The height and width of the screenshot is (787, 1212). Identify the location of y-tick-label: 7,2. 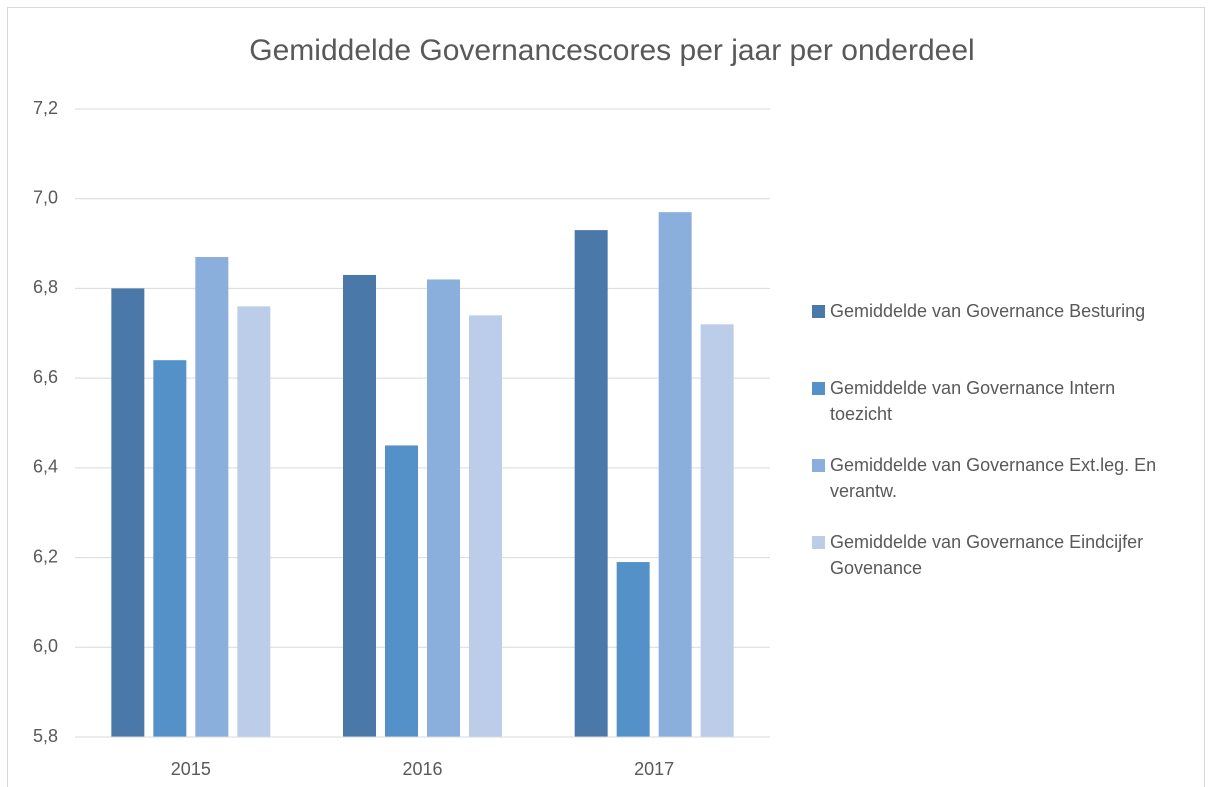
(45, 108).